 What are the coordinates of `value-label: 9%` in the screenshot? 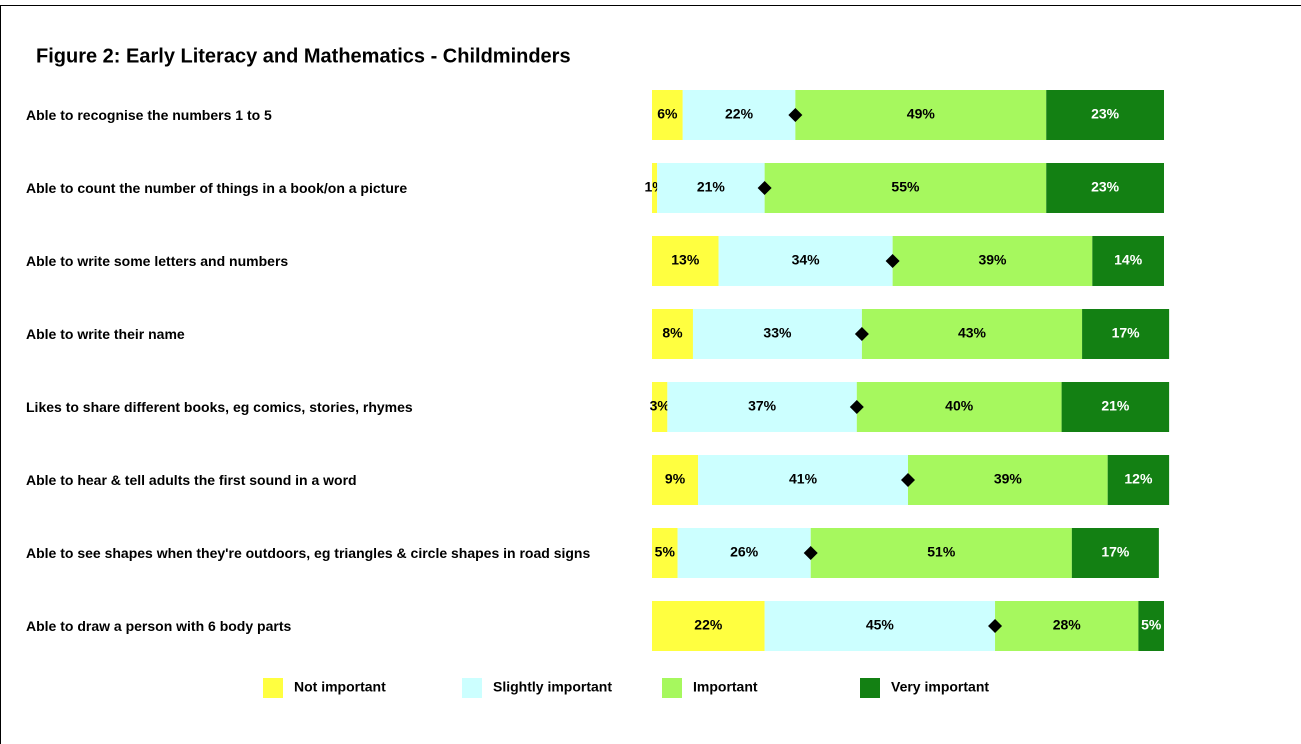 It's located at (675, 479).